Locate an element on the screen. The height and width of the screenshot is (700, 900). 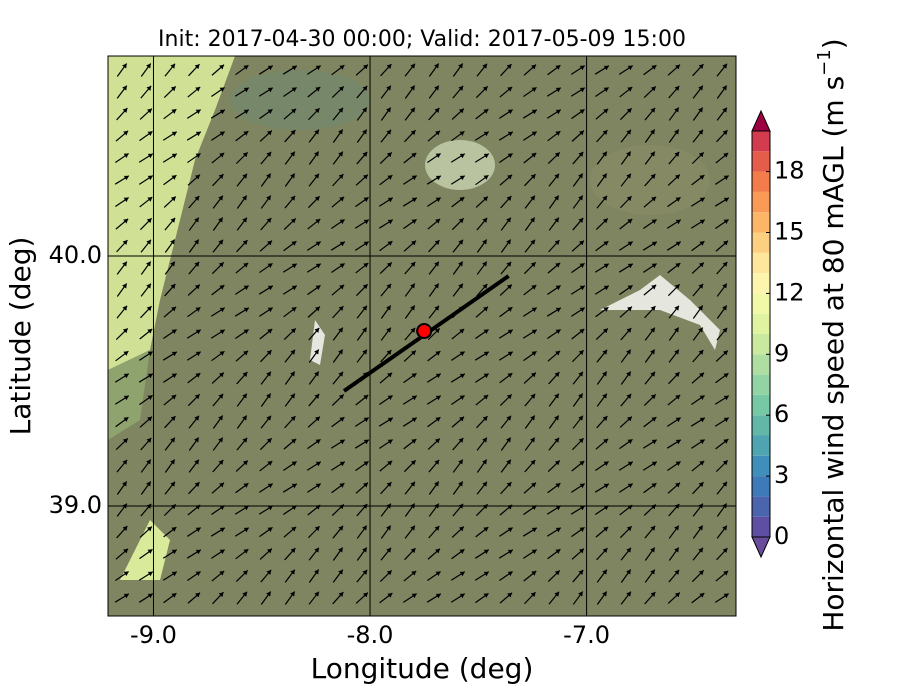
site-marker is located at coordinates (424, 331).